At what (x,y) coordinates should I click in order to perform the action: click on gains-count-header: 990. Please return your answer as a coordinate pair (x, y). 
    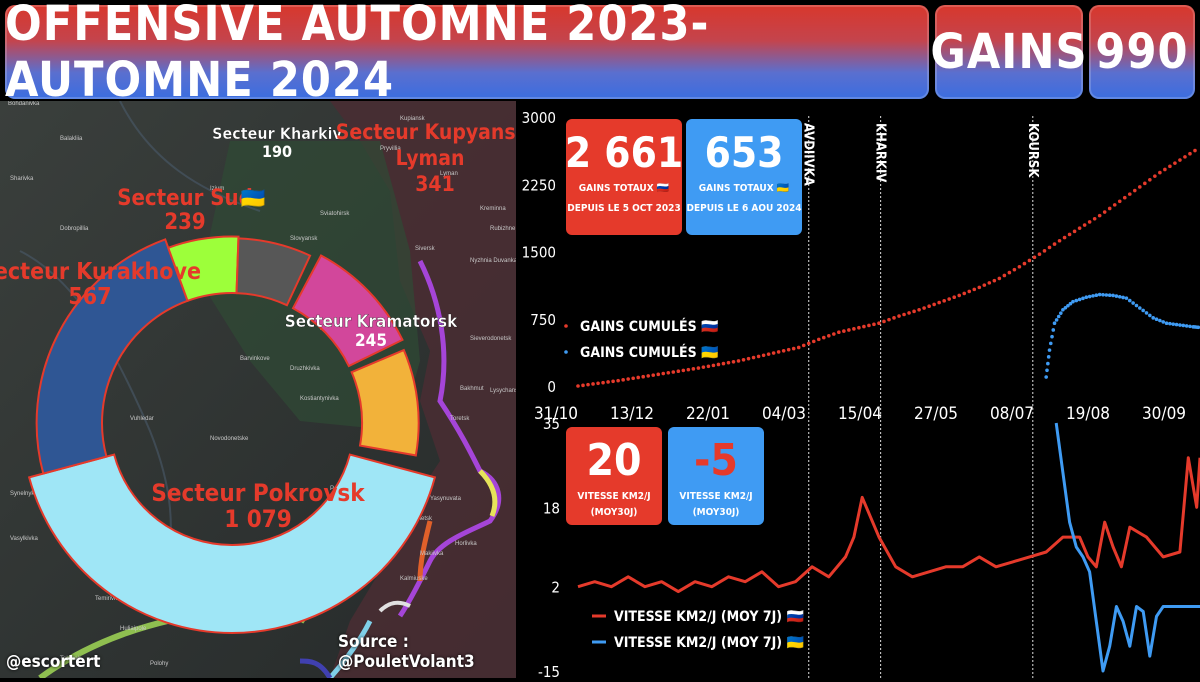
    Looking at the image, I should click on (1142, 52).